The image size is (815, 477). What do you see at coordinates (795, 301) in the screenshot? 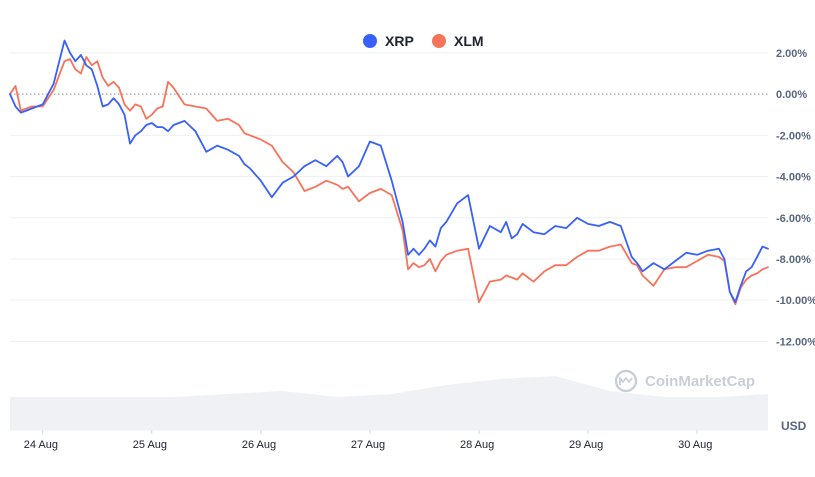
I see `y-tick-label: -10.00%` at bounding box center [795, 301].